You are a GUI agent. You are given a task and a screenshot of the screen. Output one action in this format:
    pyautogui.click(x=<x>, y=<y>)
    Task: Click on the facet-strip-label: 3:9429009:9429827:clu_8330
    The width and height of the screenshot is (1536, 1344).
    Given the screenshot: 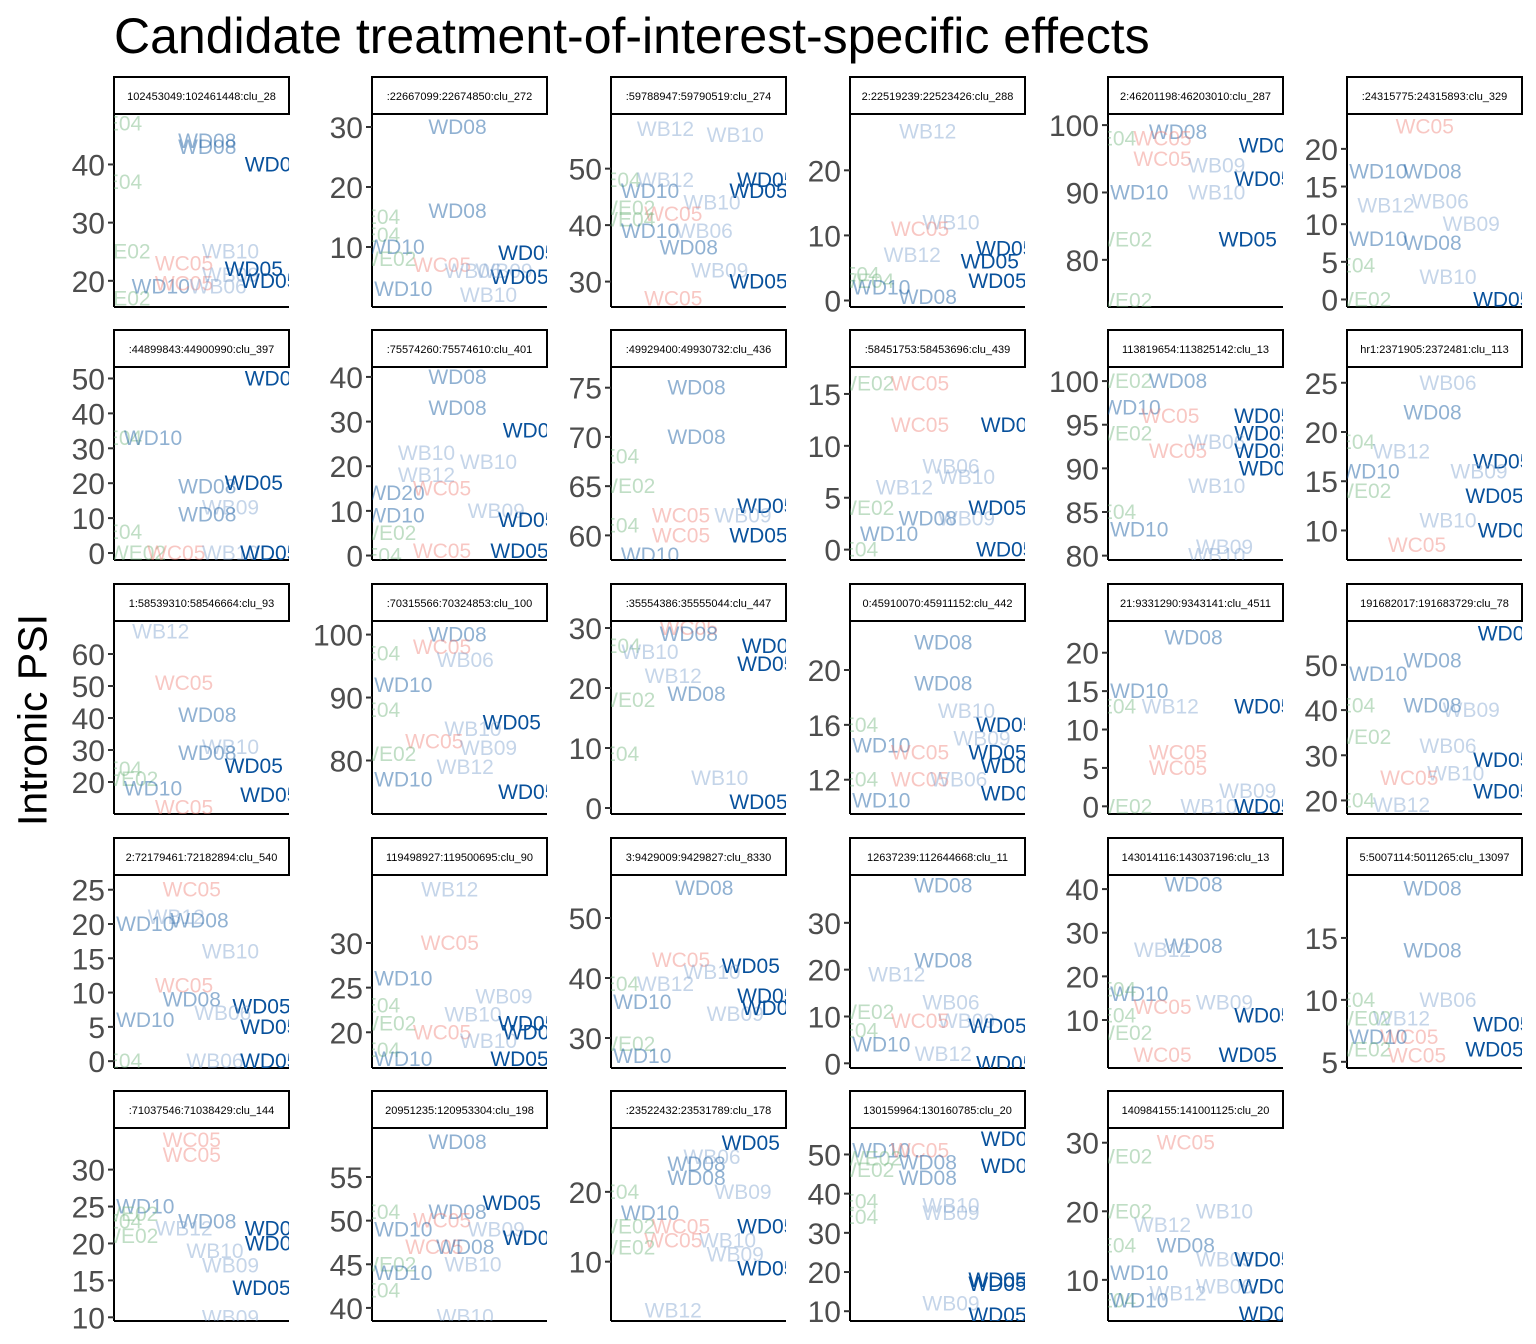 What is the action you would take?
    pyautogui.click(x=699, y=858)
    